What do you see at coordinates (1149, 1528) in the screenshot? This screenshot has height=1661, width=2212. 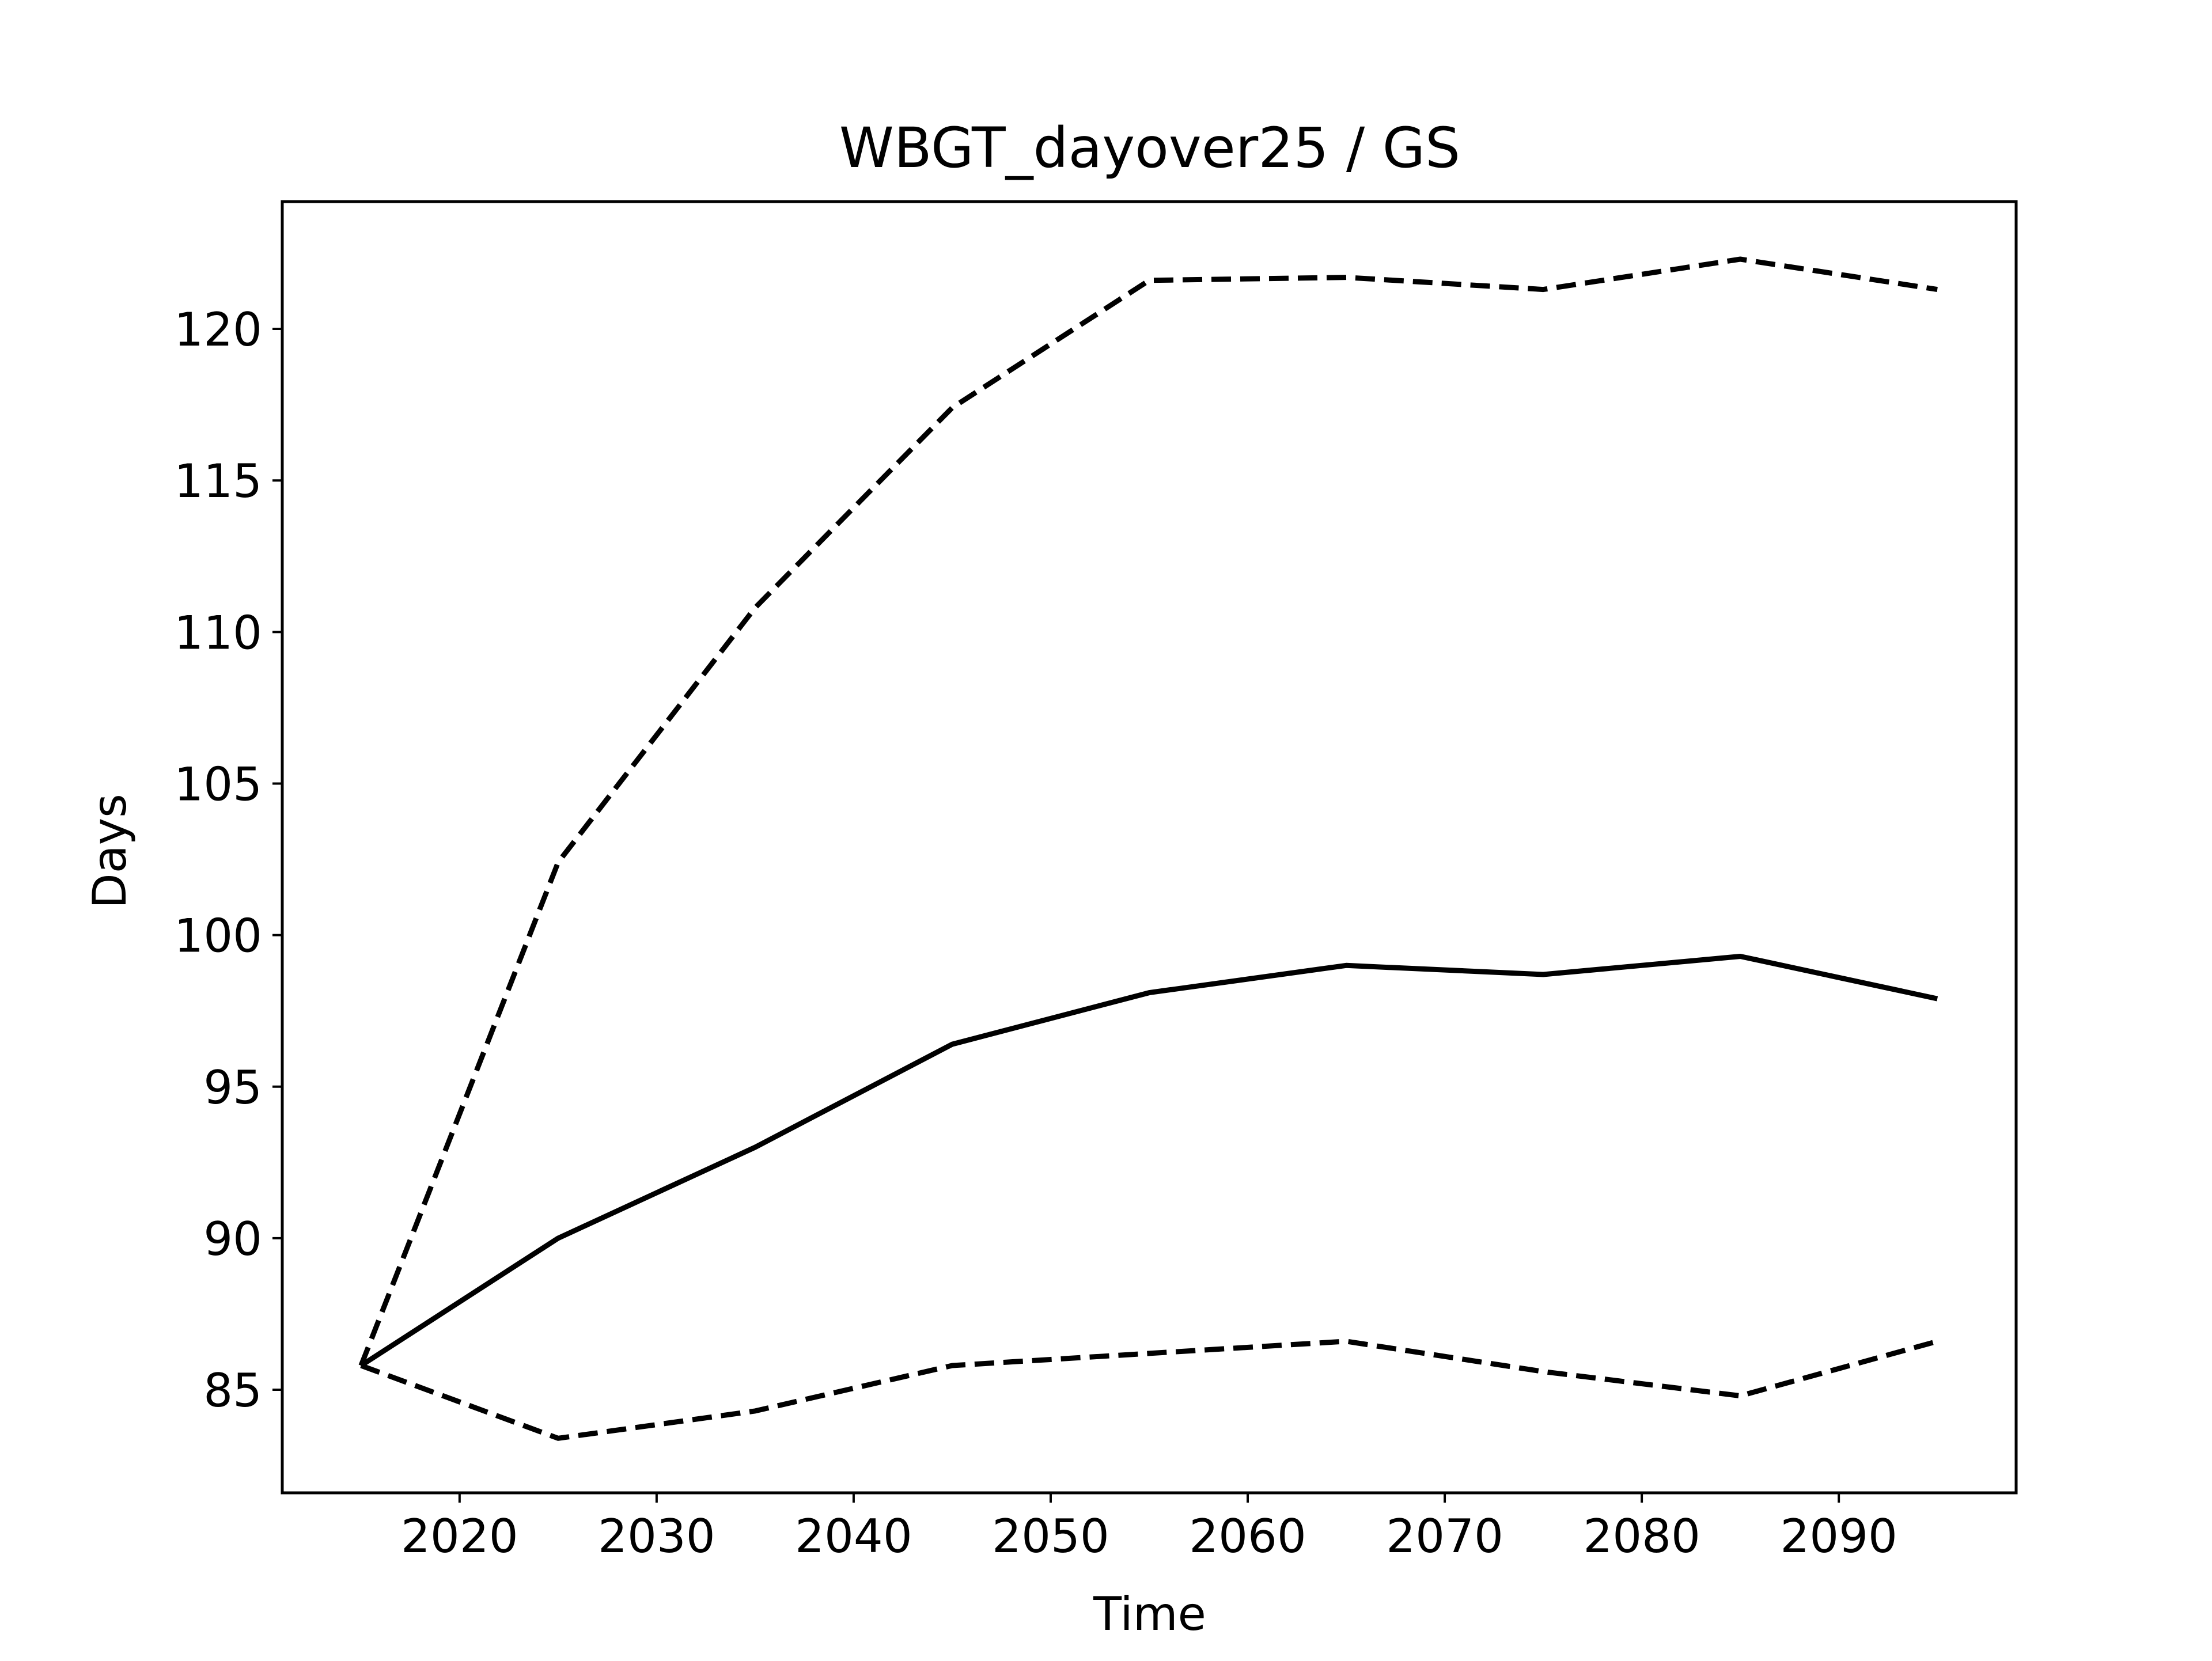 I see `x-axis: 2020 2030 2040 2050 2060 2070 2080 2090` at bounding box center [1149, 1528].